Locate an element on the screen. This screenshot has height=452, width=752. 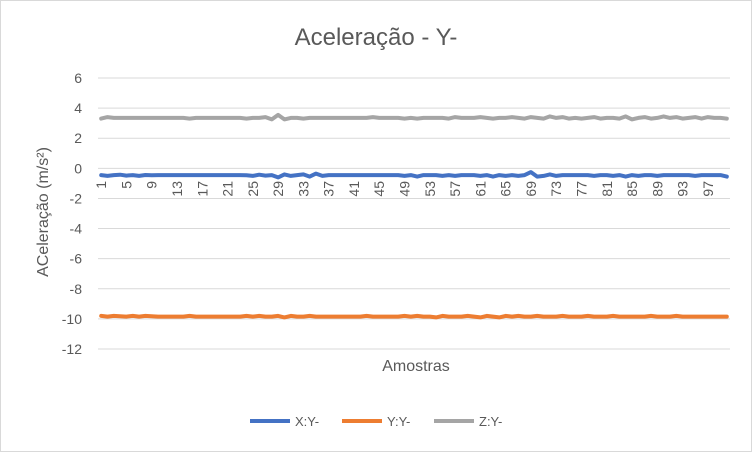
y-tick-label: 2 is located at coordinates (78, 138).